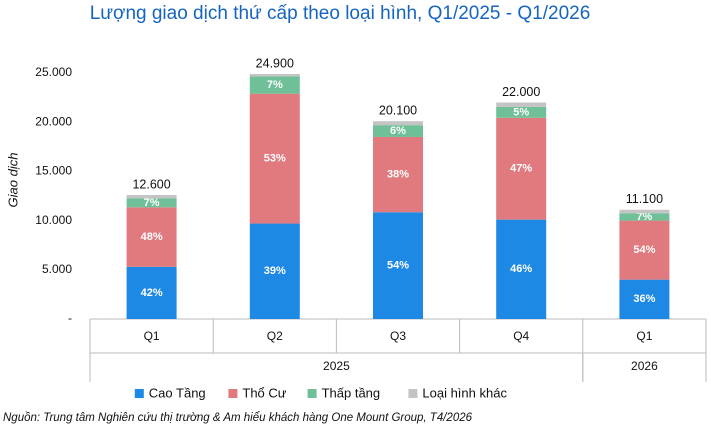 The height and width of the screenshot is (431, 711). What do you see at coordinates (70, 318) in the screenshot?
I see `y-tick-label: -` at bounding box center [70, 318].